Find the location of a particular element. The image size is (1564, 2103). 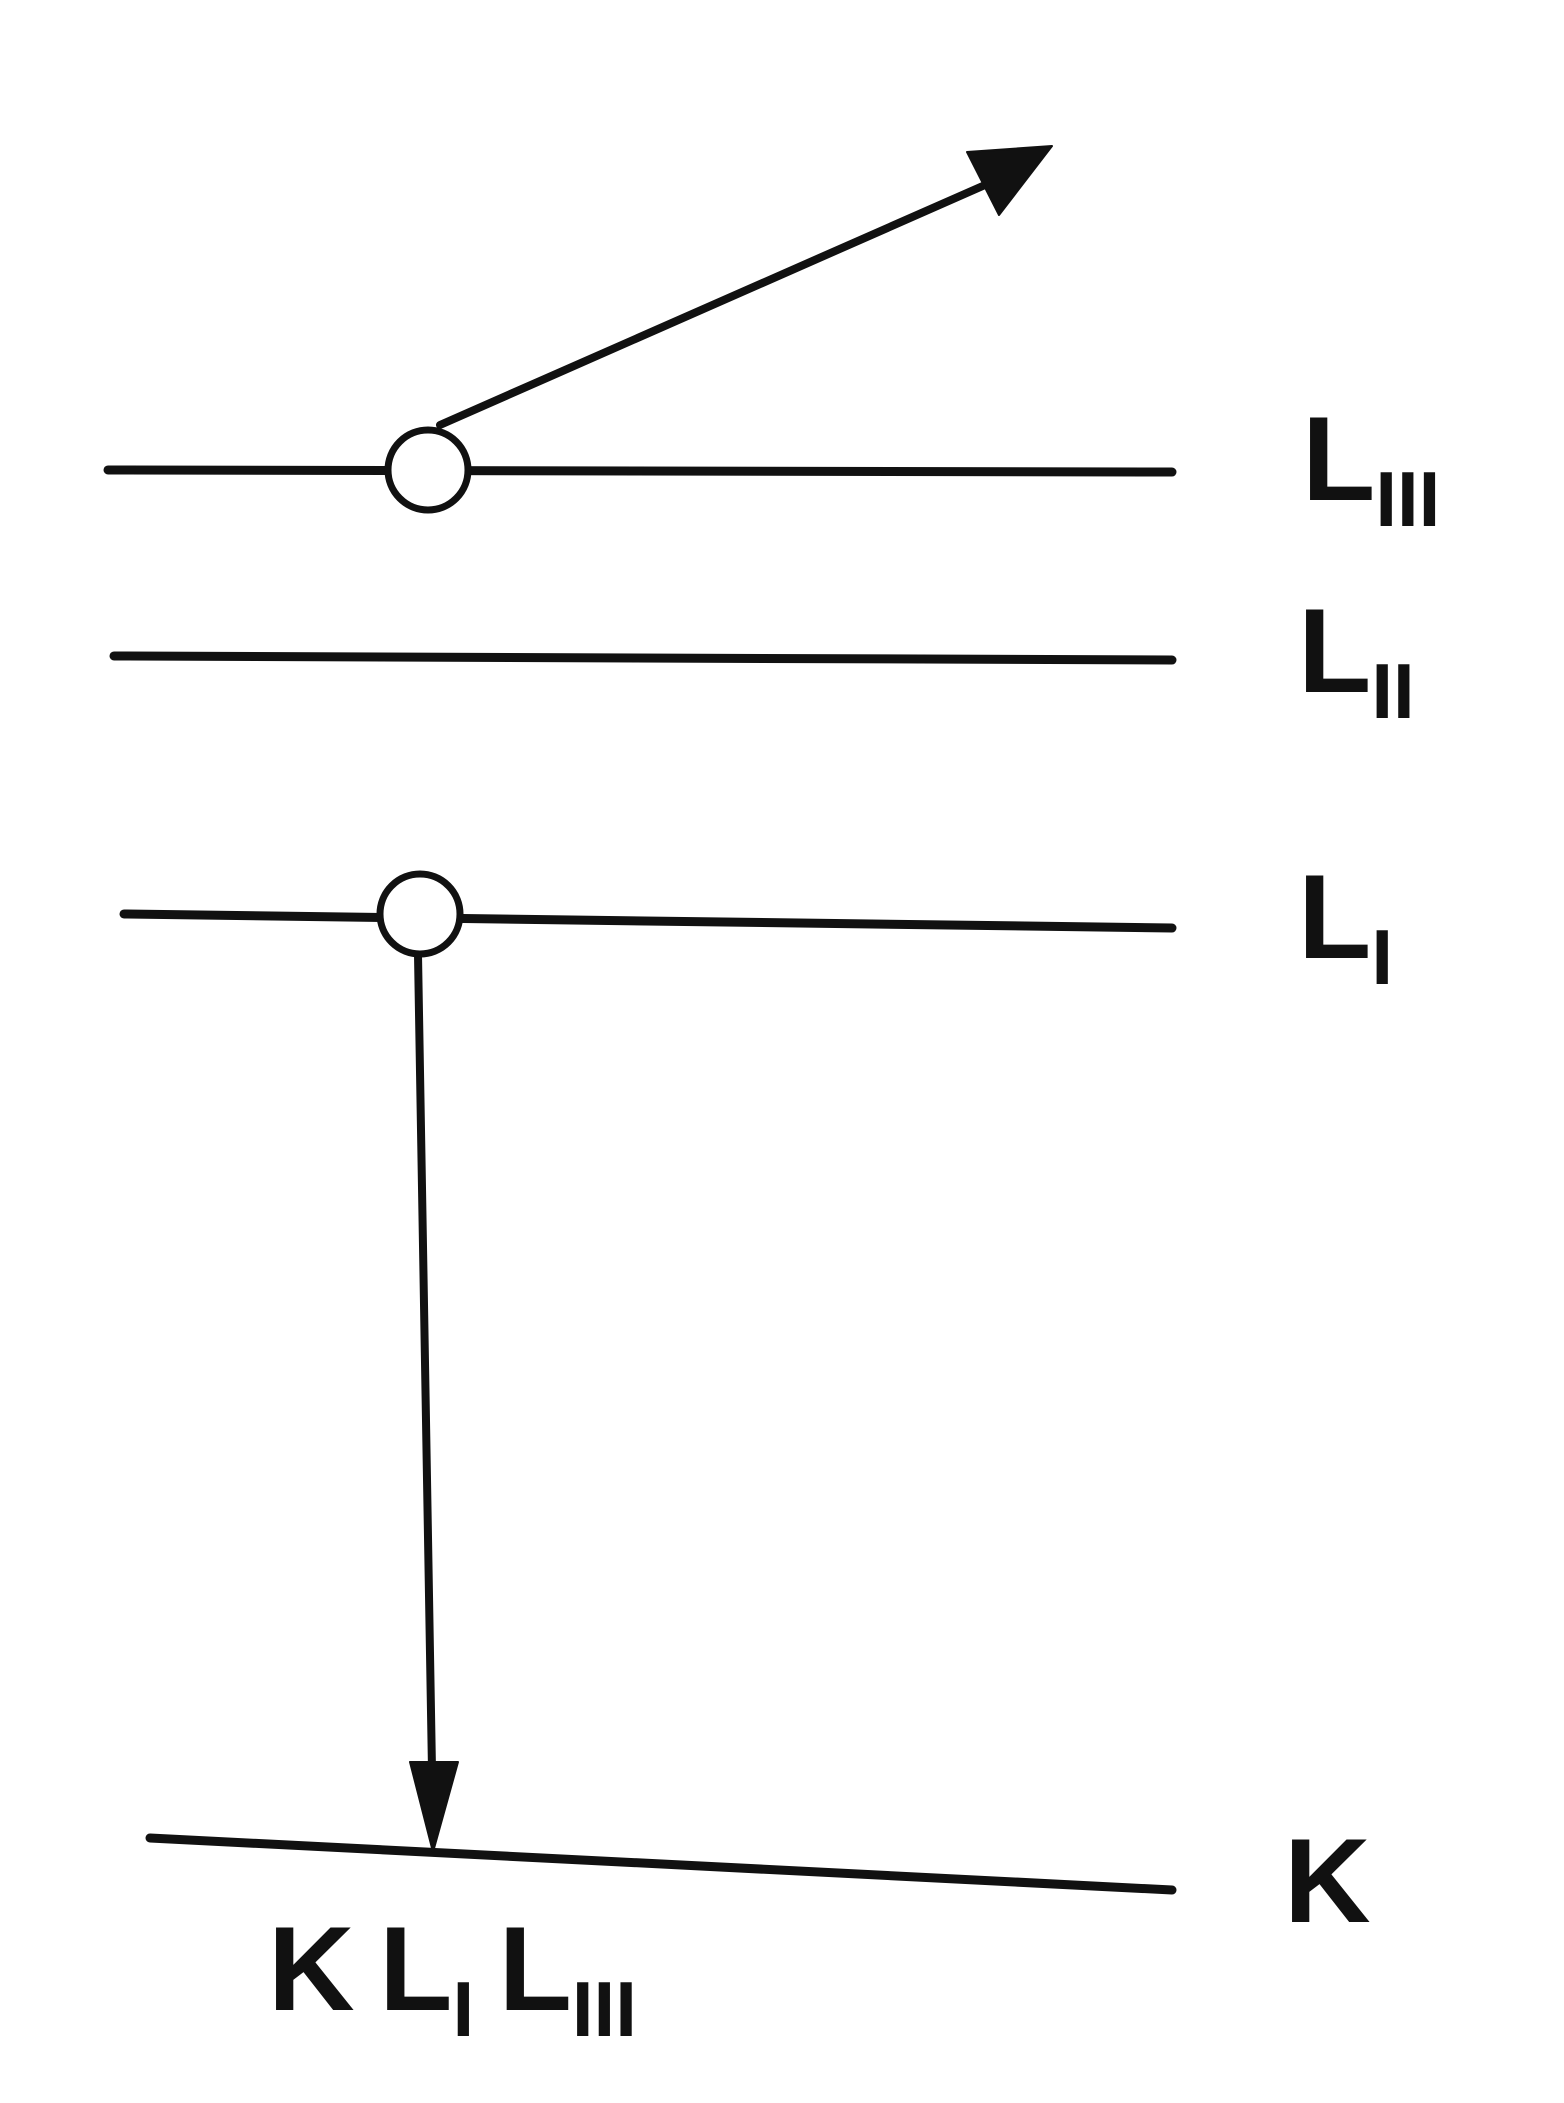

transition-arrowhead is located at coordinates (434, 1807).